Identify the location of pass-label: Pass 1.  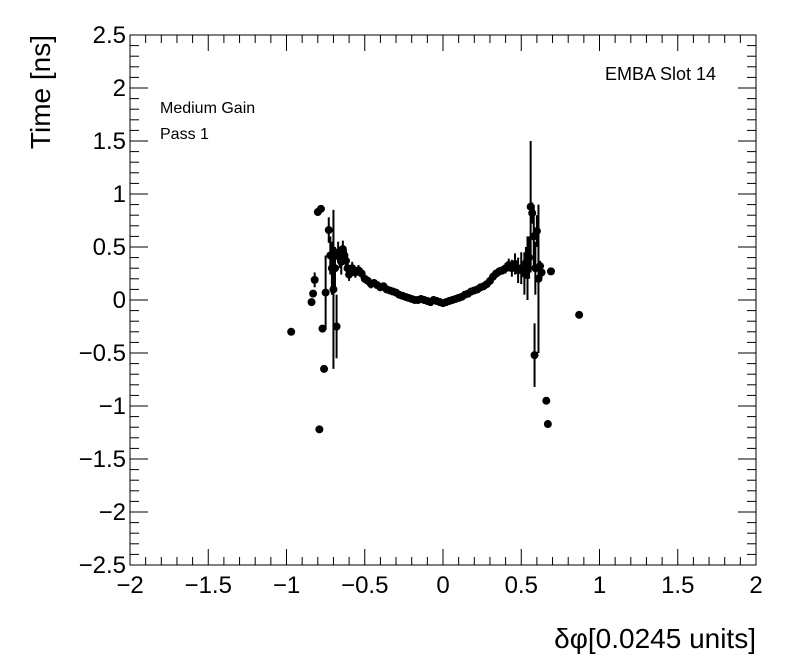
(184, 134).